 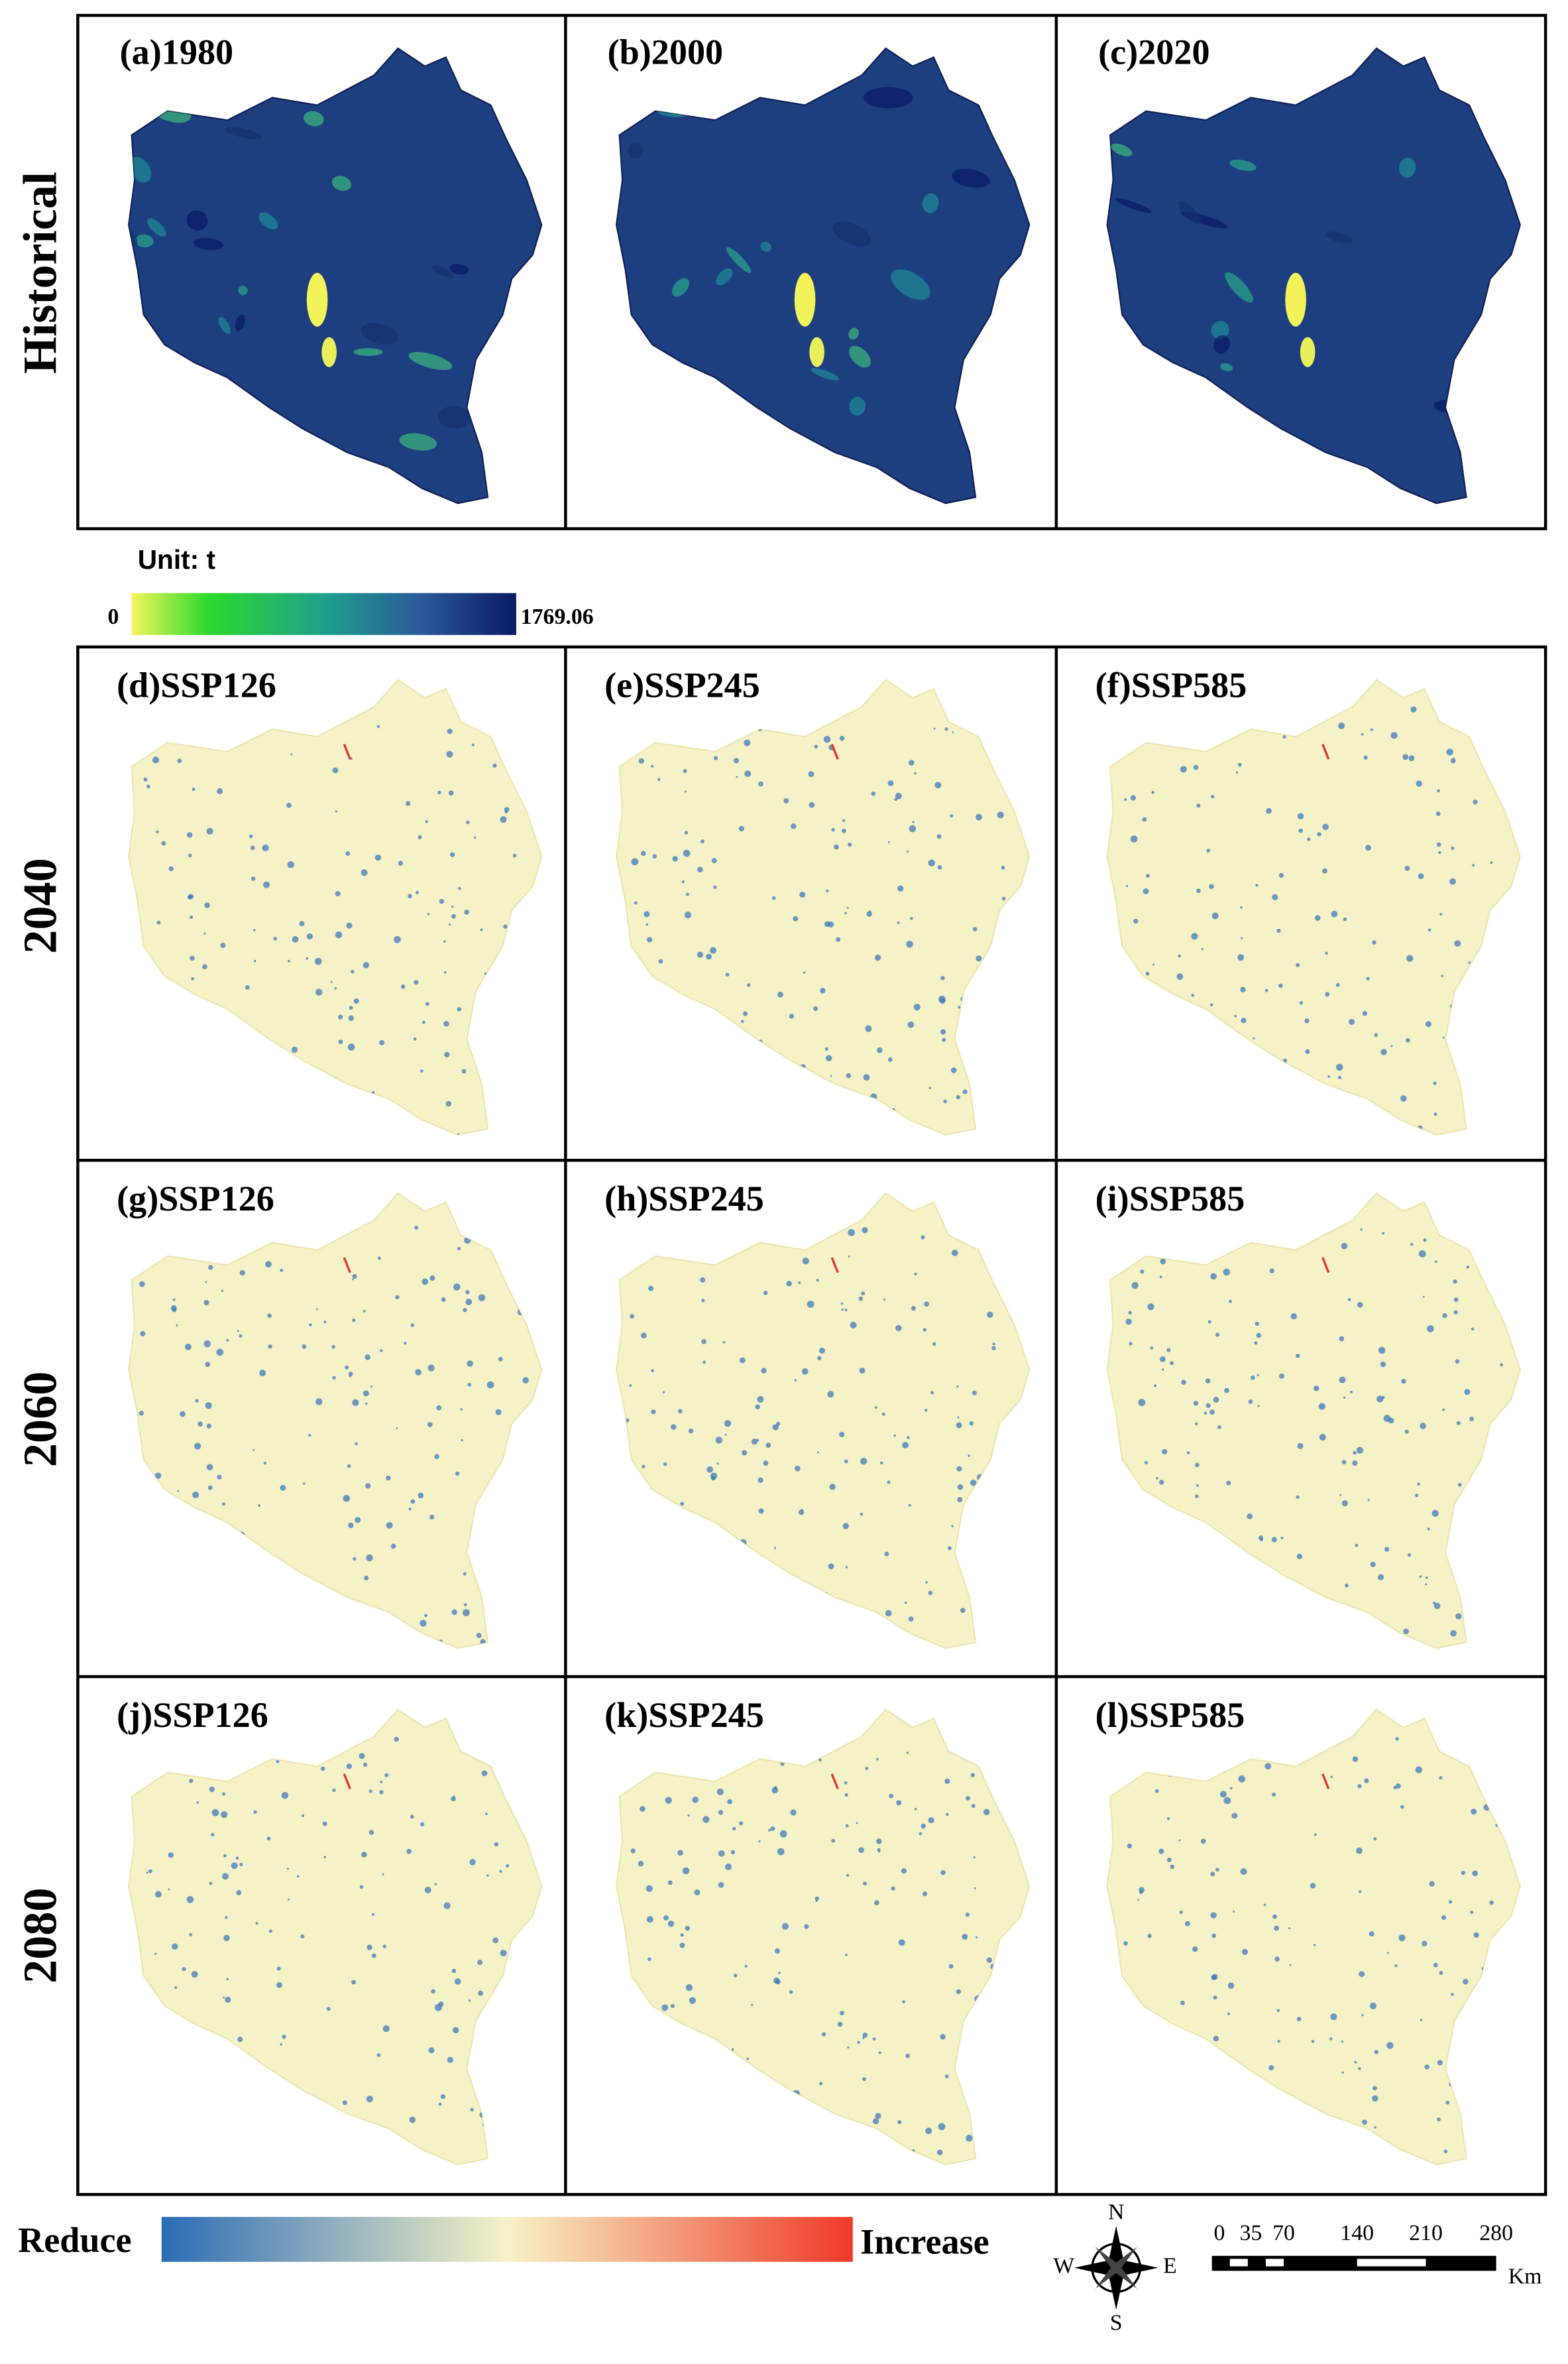 I want to click on compass: N E S W, so click(x=1115, y=2267).